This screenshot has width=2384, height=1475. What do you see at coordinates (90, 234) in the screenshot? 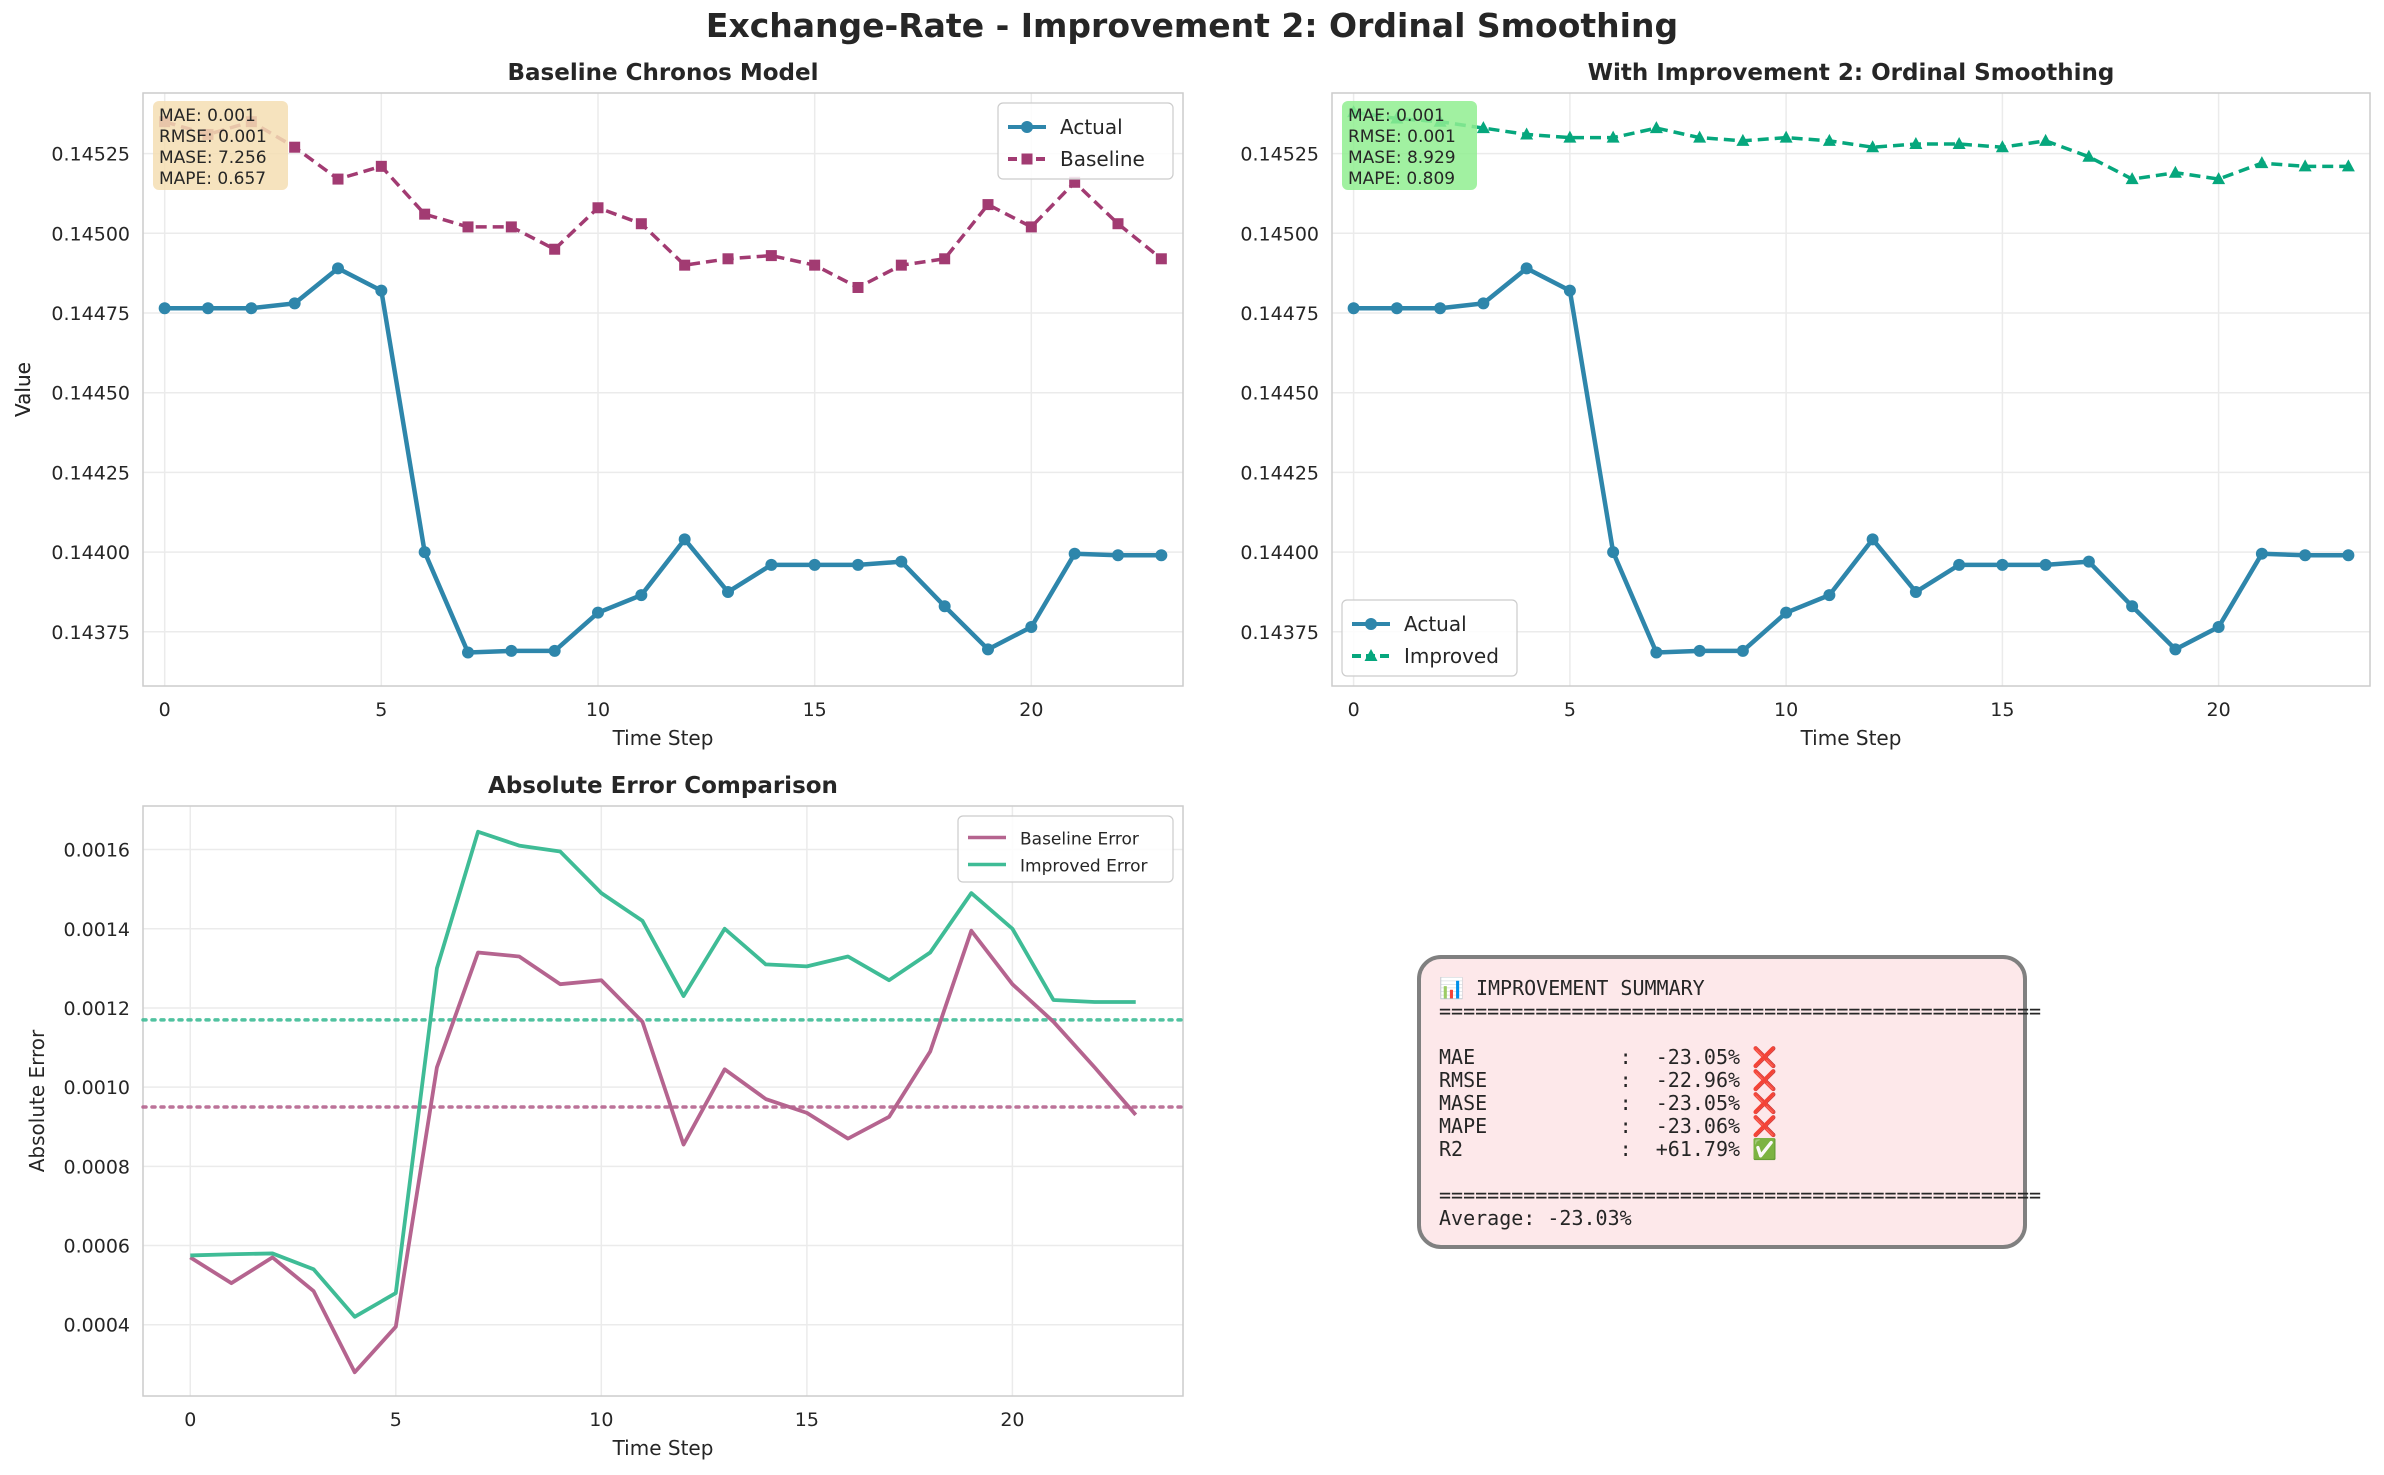
I see `y-tick-label: 0.14500` at bounding box center [90, 234].